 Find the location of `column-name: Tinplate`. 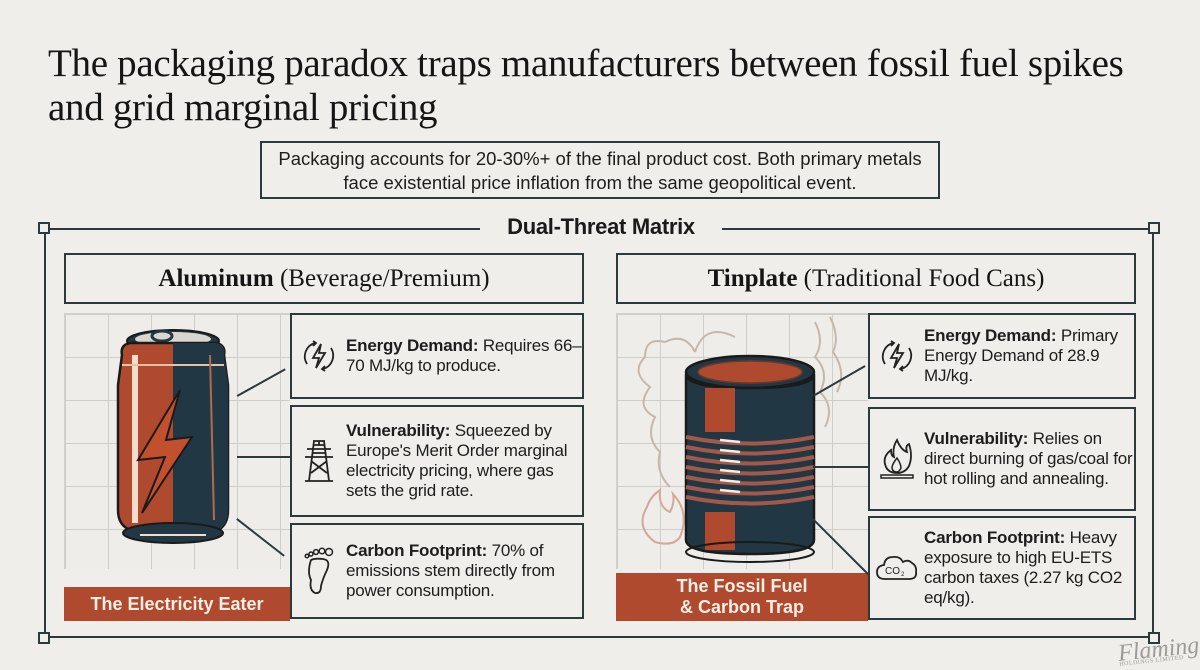

column-name: Tinplate is located at coordinates (752, 278).